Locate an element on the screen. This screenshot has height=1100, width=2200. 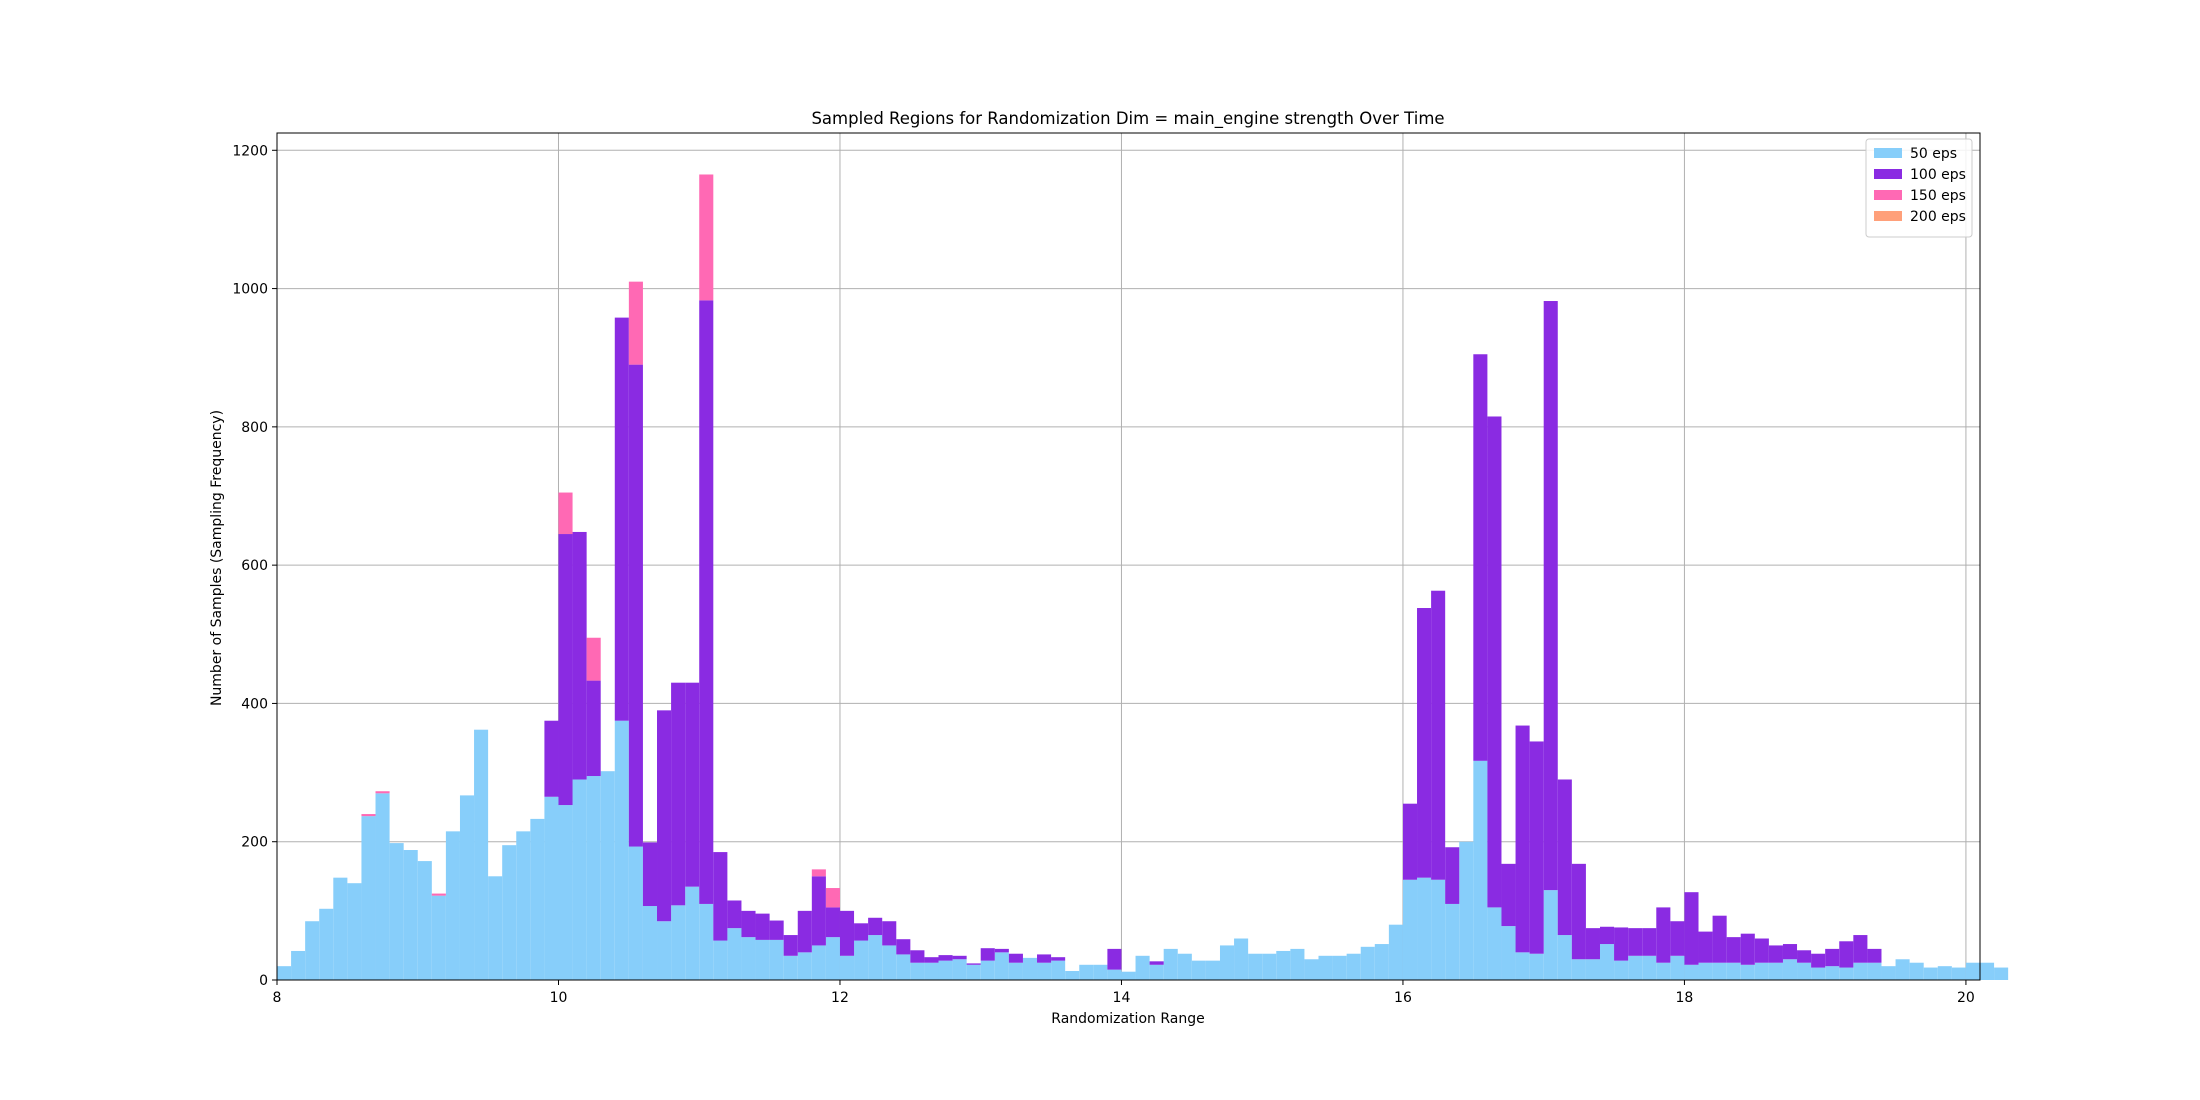
x-tick-label: 20 is located at coordinates (1966, 998).